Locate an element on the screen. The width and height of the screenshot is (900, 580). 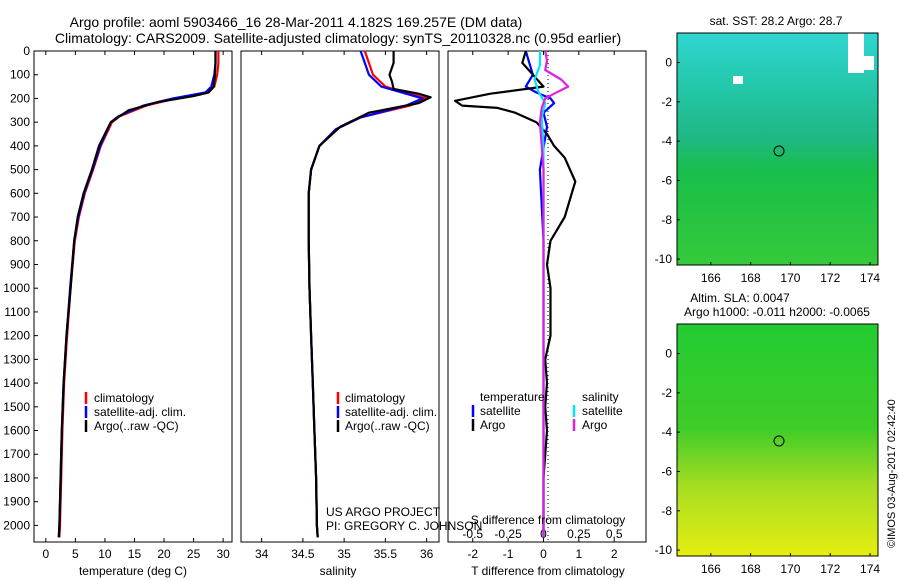
sst-map-frame is located at coordinates (777, 149).